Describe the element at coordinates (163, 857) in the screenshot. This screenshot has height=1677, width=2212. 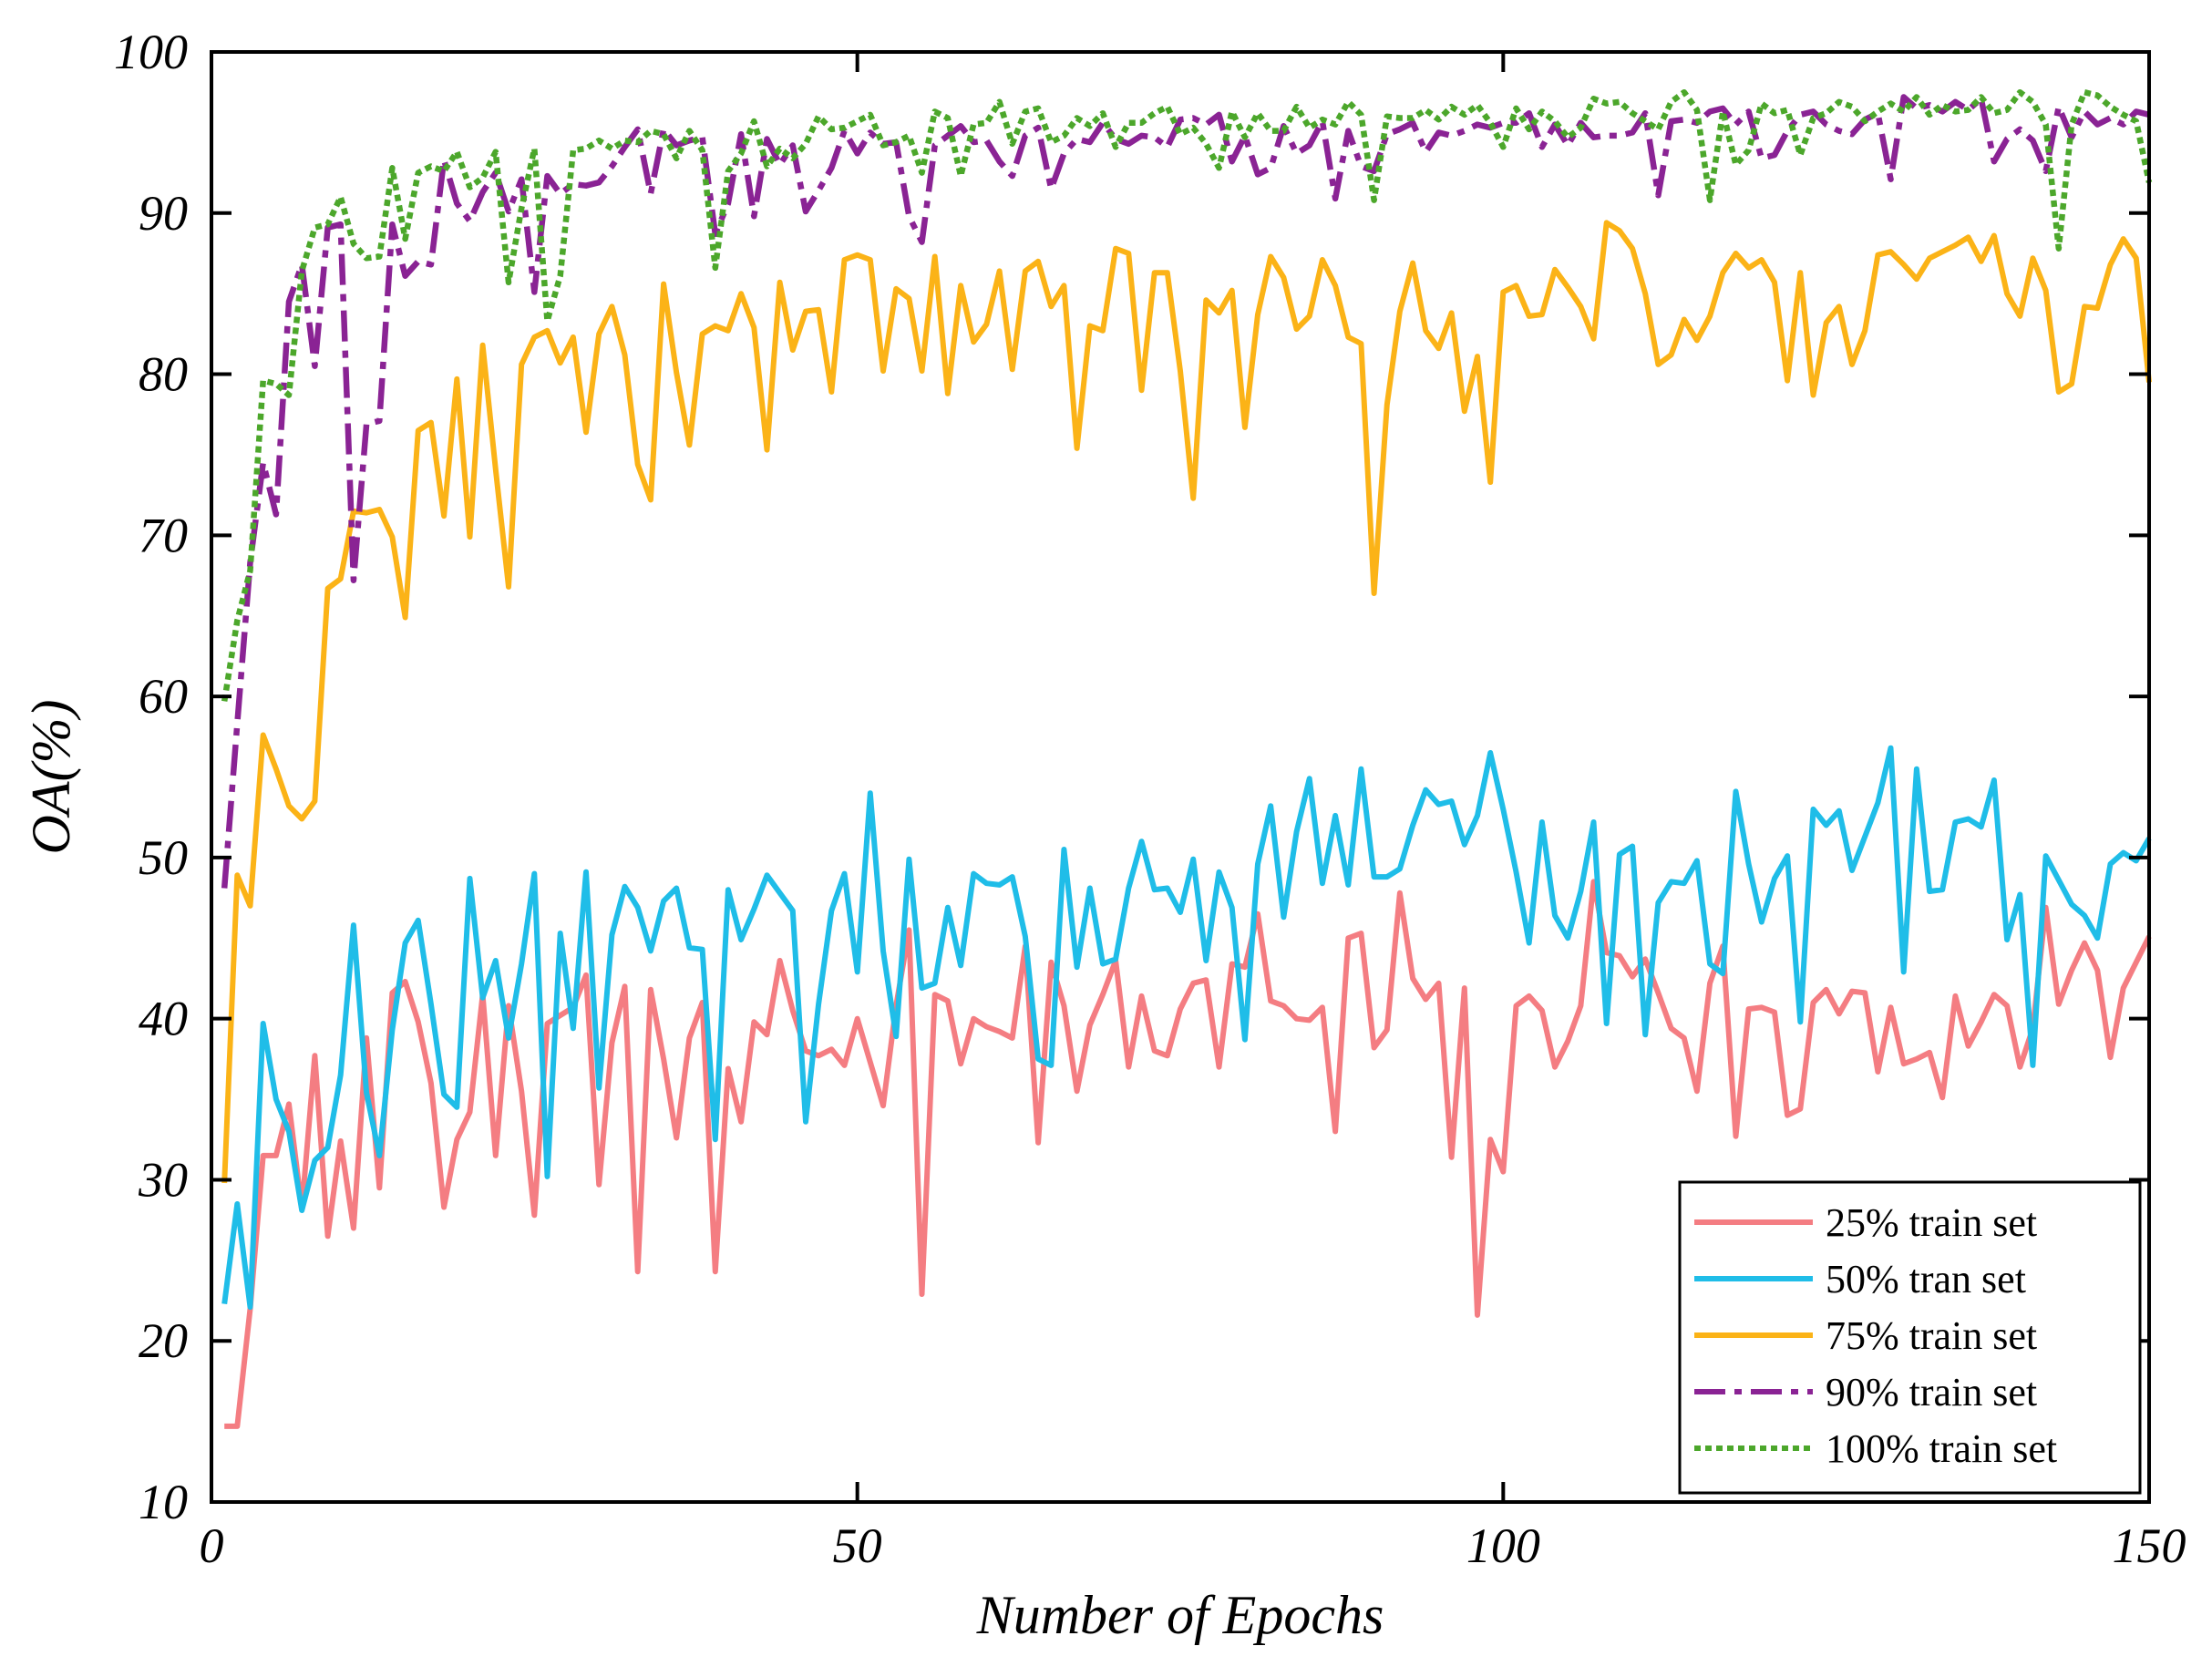
I see `y-tick-label: 50` at that location.